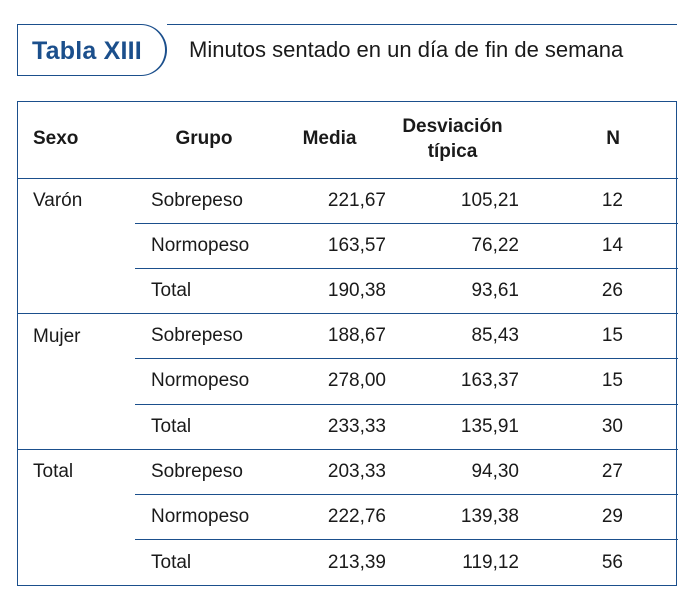  I want to click on cell-desviacion-value: 163,37, so click(489, 381).